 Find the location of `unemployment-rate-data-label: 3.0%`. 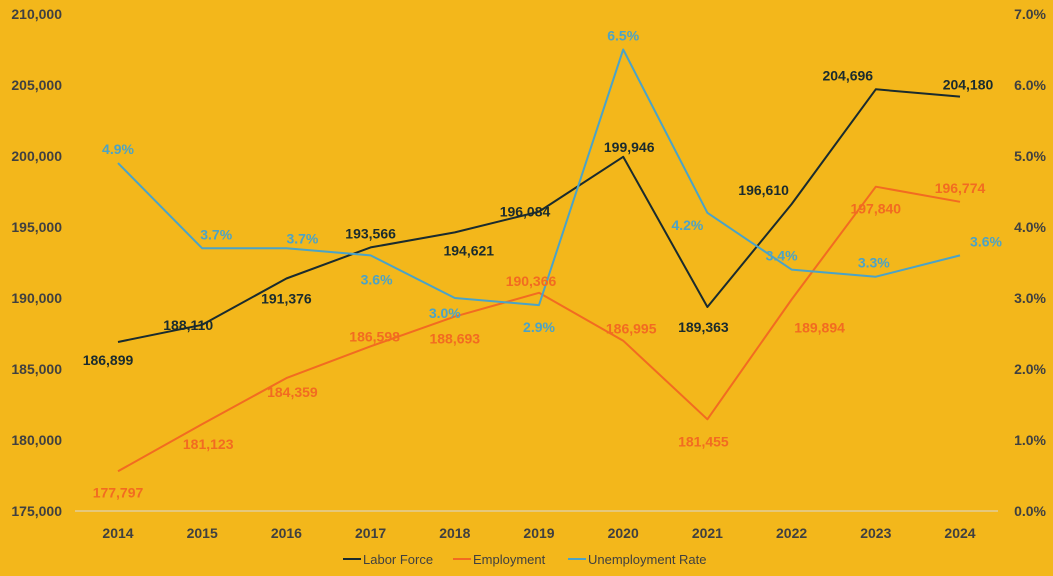

unemployment-rate-data-label: 3.0% is located at coordinates (445, 313).